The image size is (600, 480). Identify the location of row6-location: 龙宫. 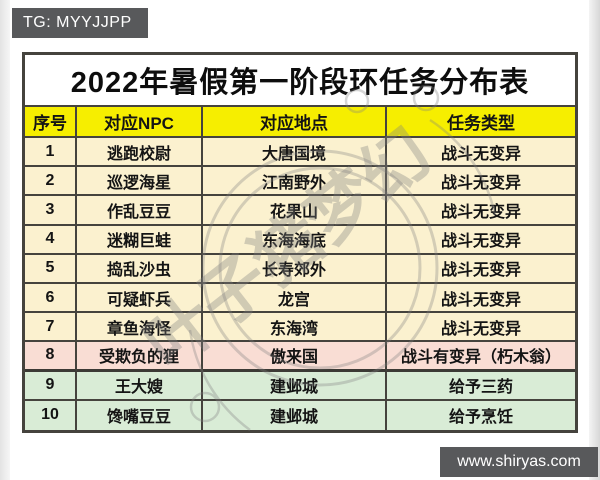
(295, 299).